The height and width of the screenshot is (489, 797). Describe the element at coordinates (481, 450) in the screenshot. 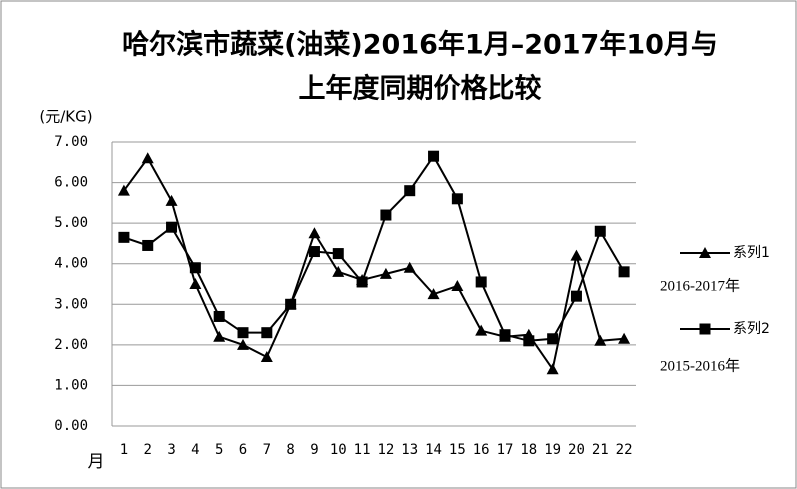

I see `x-tick-label: 16` at that location.